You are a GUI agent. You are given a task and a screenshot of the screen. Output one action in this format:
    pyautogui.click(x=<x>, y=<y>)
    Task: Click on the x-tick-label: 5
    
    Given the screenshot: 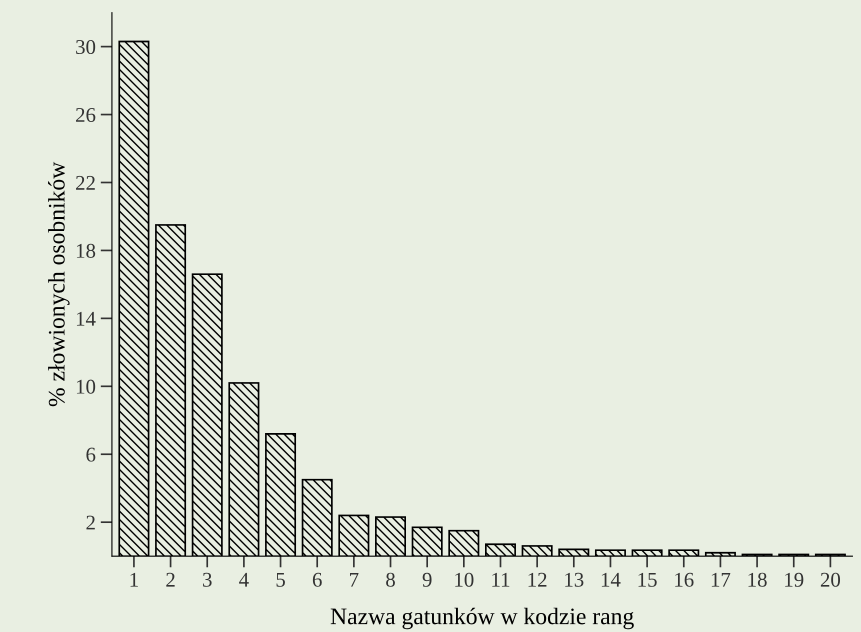 What is the action you would take?
    pyautogui.click(x=280, y=579)
    